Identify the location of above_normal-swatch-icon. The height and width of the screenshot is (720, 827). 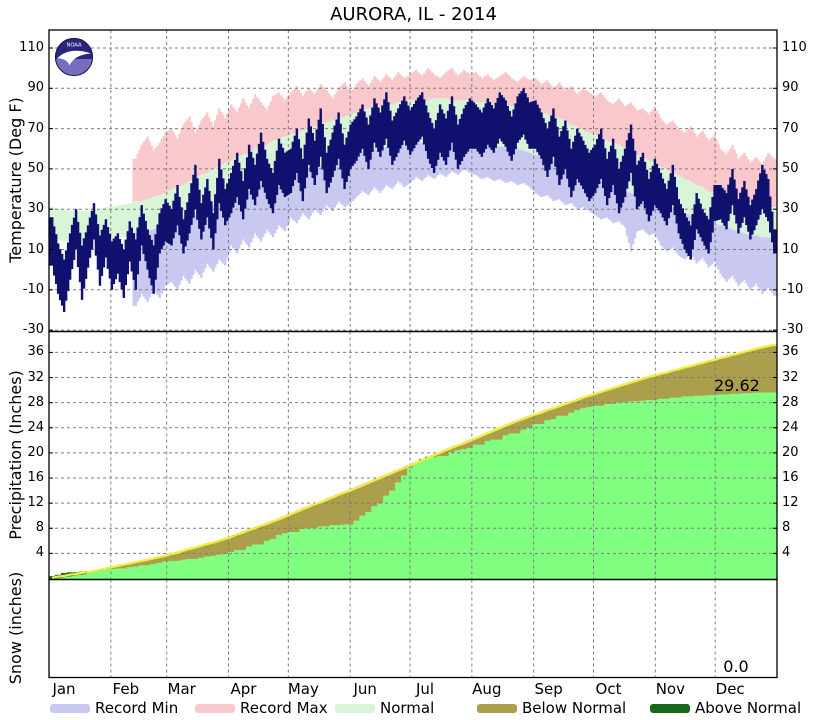
(670, 708).